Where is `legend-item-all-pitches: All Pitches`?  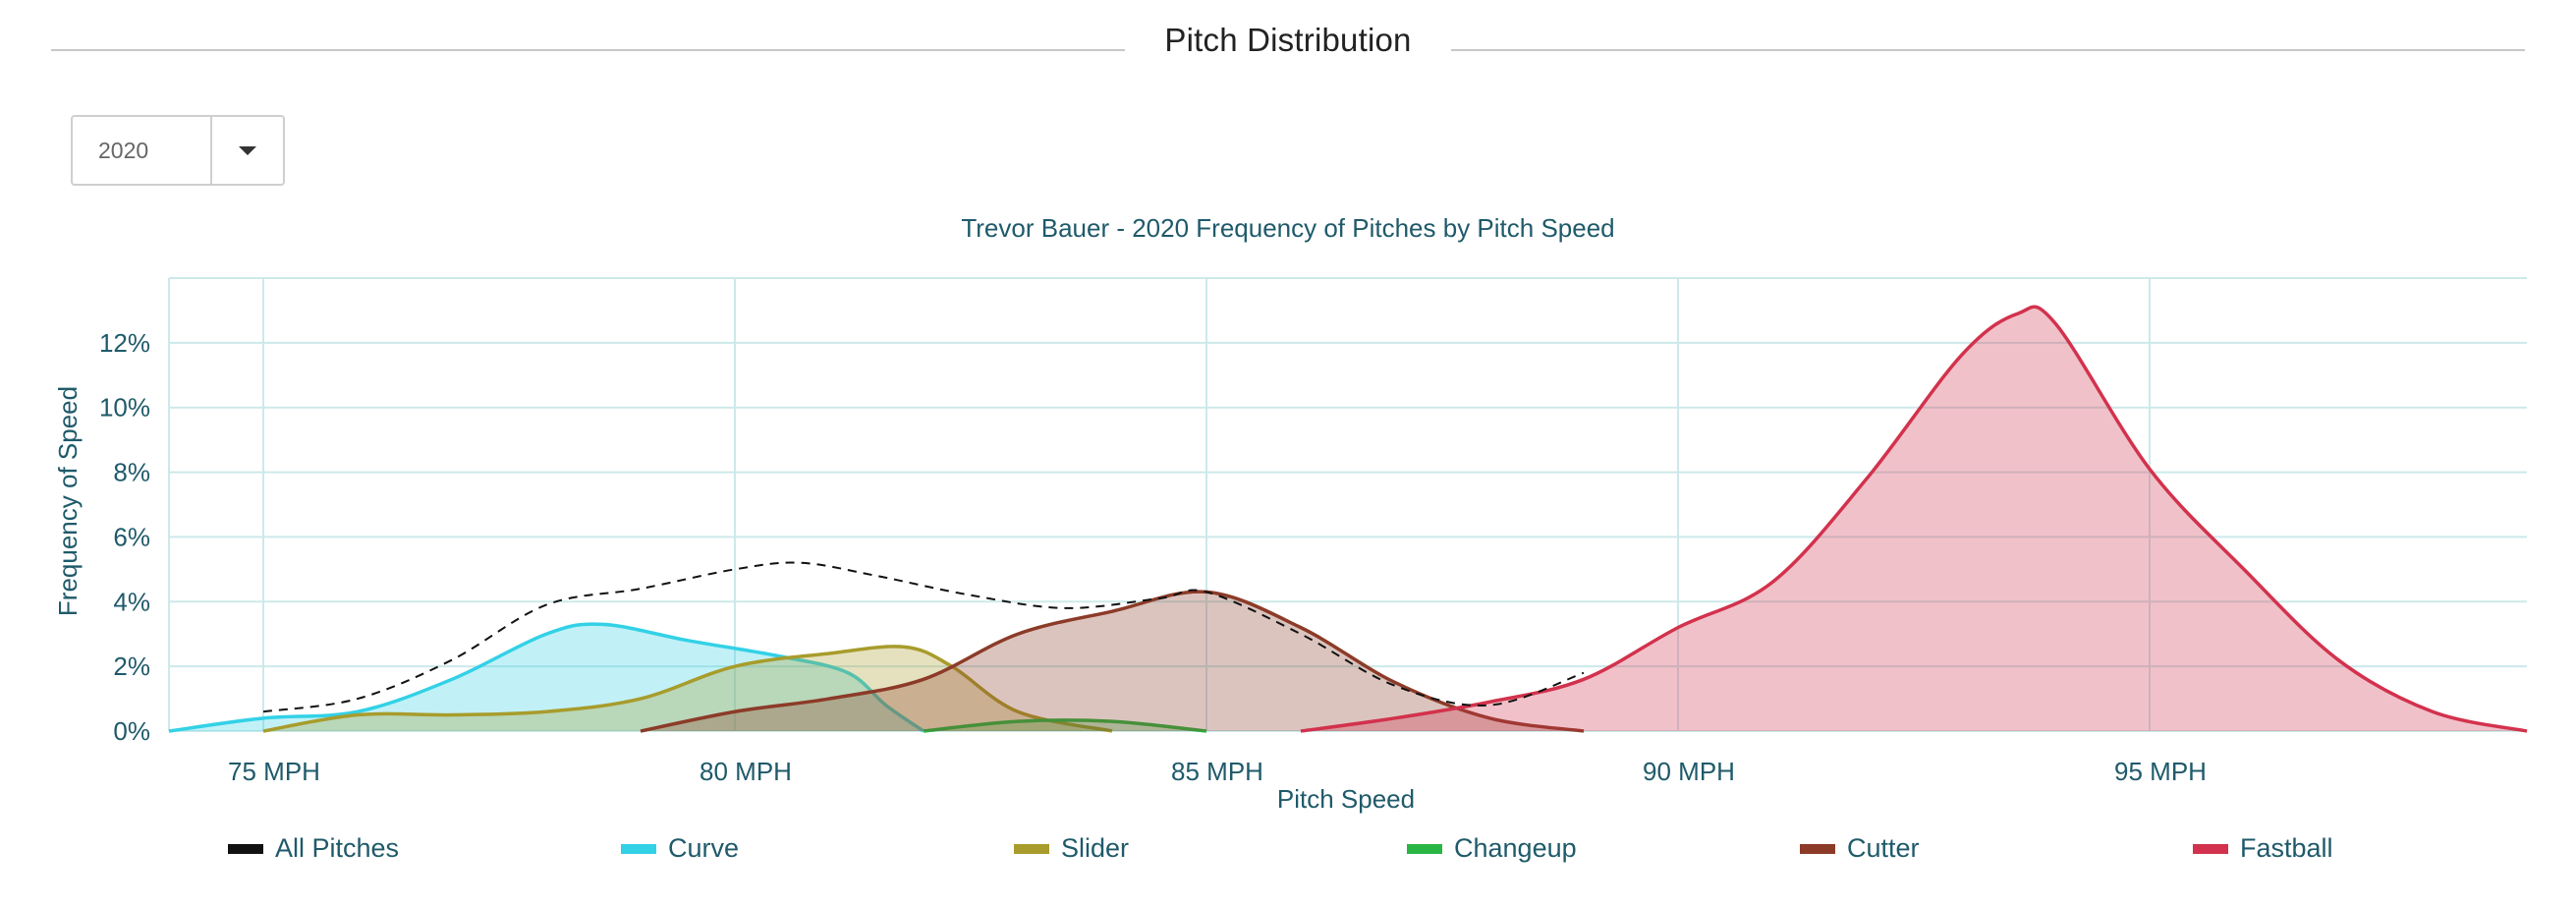
legend-item-all-pitches: All Pitches is located at coordinates (313, 848).